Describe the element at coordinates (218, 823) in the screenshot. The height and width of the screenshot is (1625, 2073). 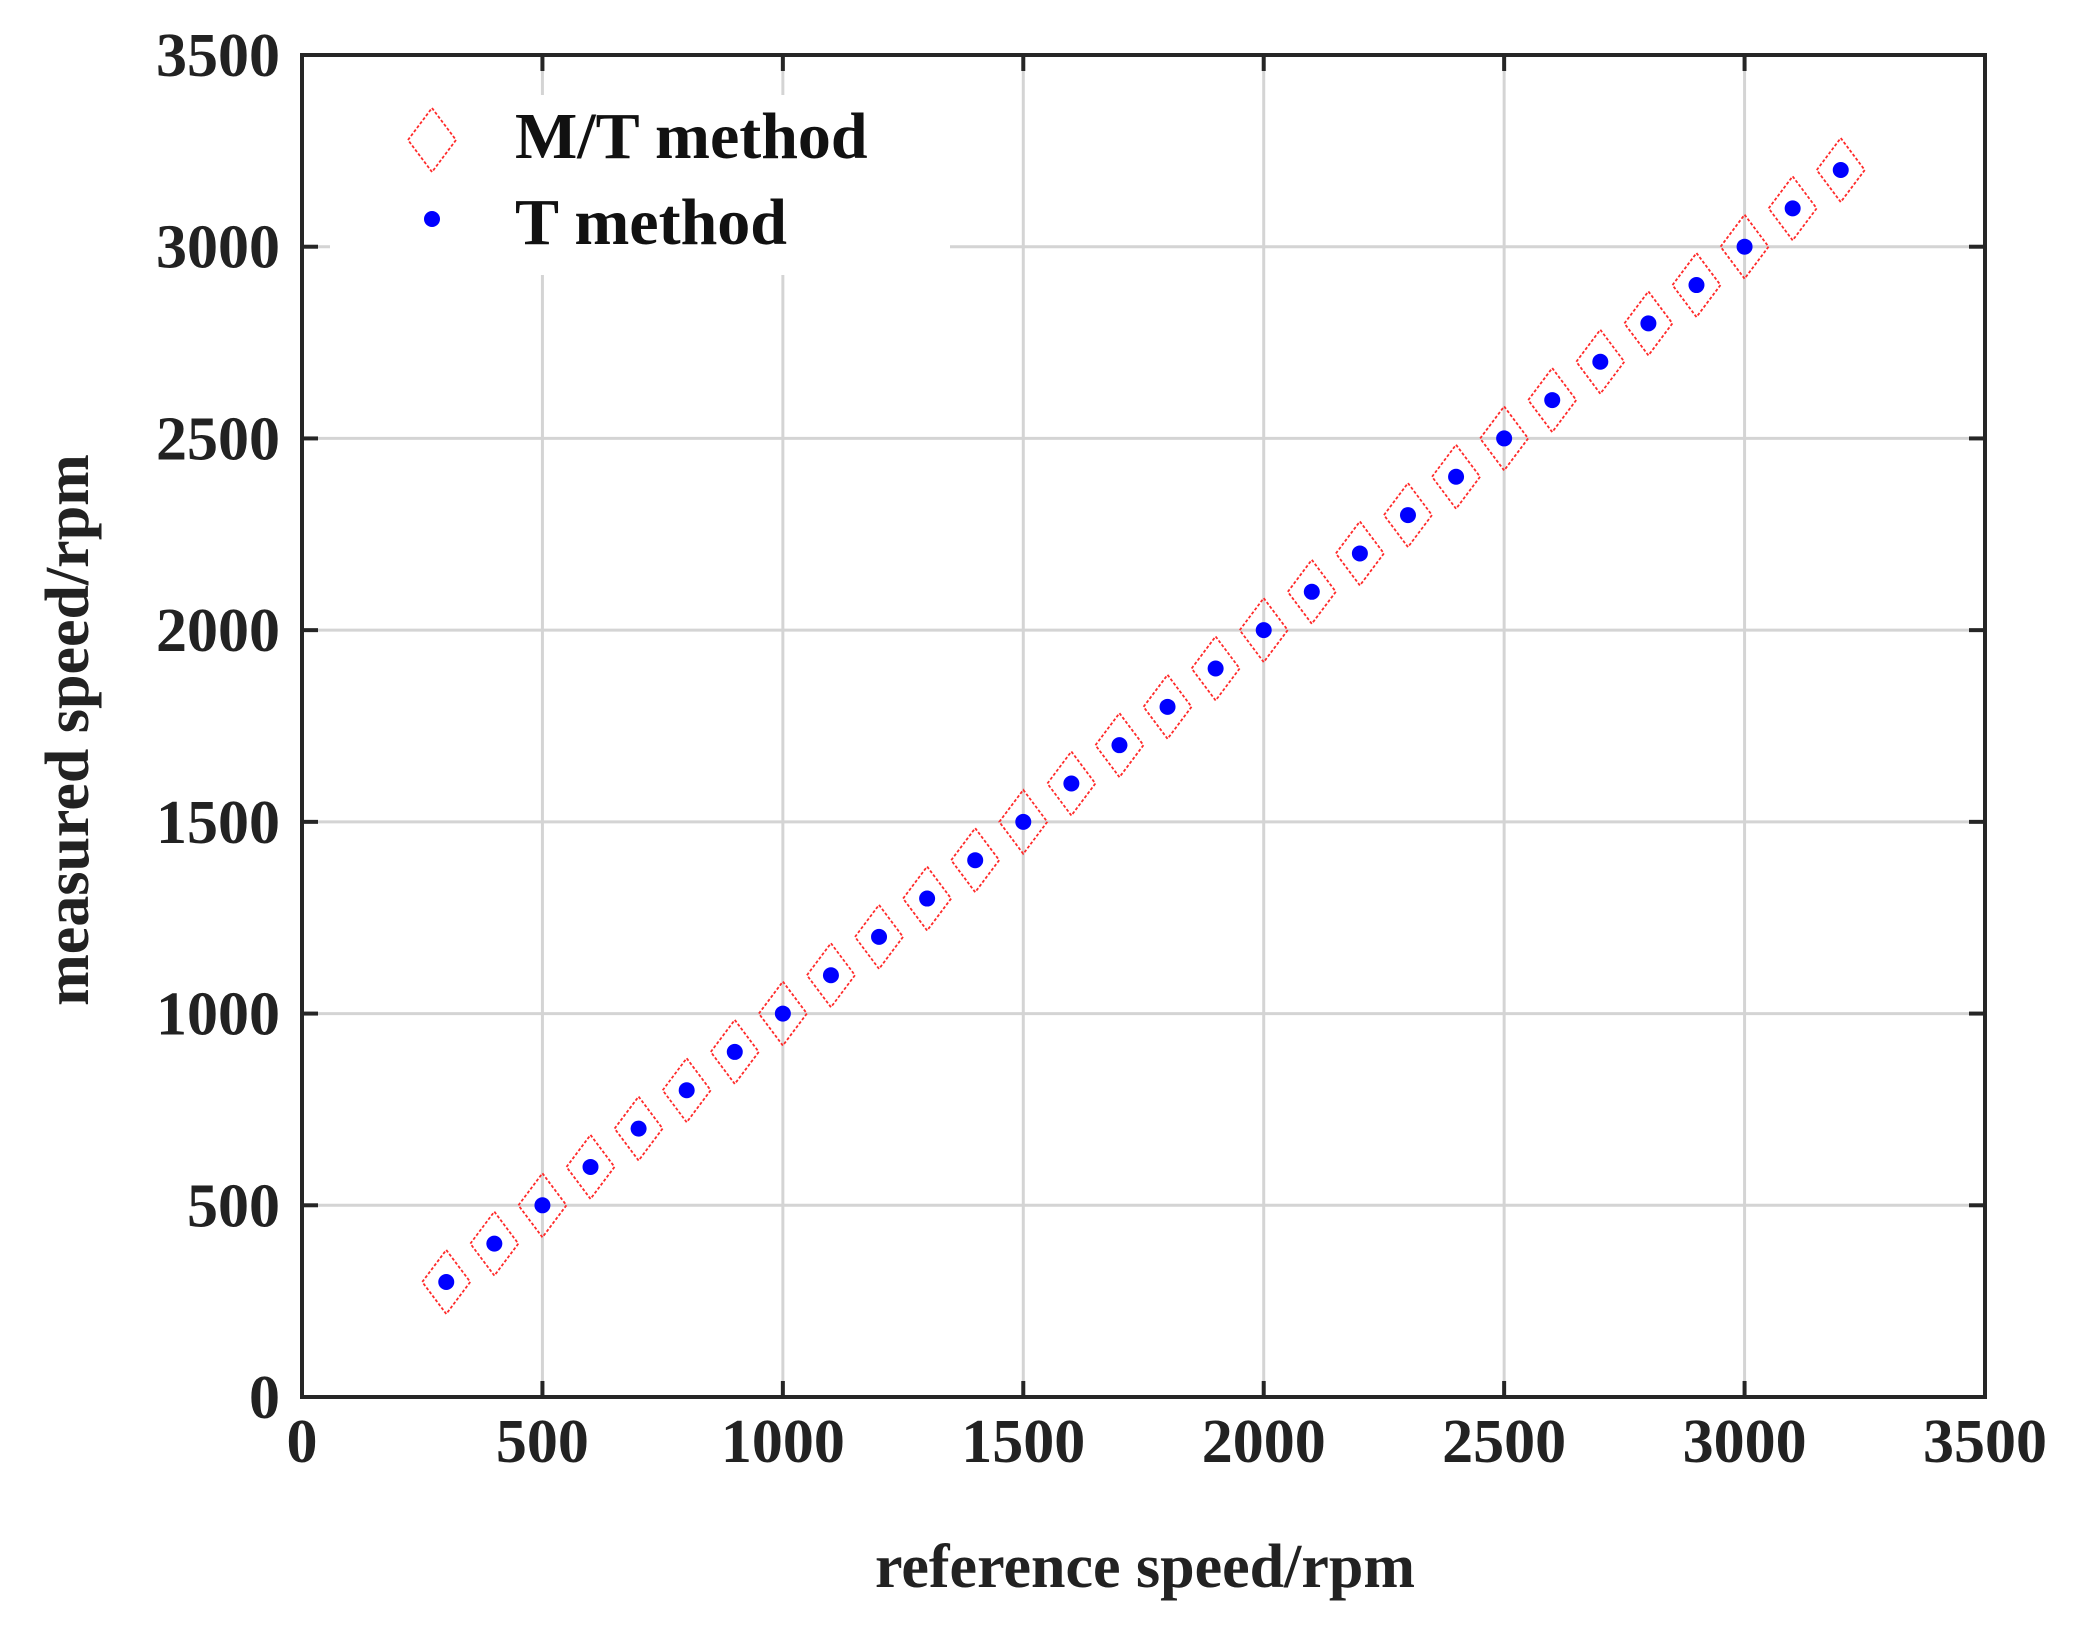
I see `y-tick-label: 1500` at that location.